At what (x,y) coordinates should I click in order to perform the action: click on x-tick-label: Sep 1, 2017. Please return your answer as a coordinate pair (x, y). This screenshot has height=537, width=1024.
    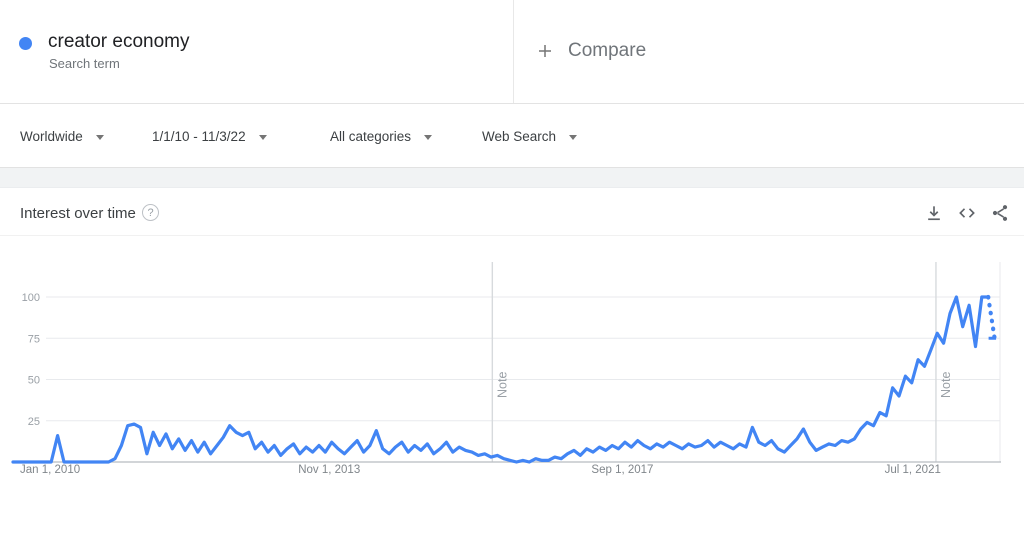
    Looking at the image, I should click on (622, 470).